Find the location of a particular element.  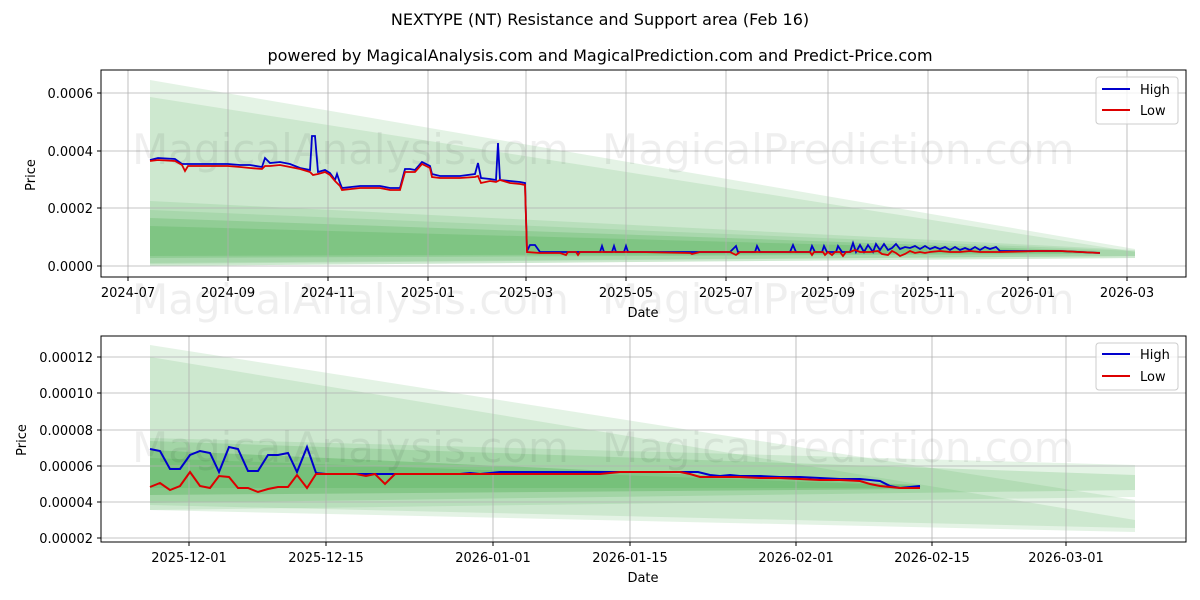

top-ytick: 0.0006 is located at coordinates (71, 94).